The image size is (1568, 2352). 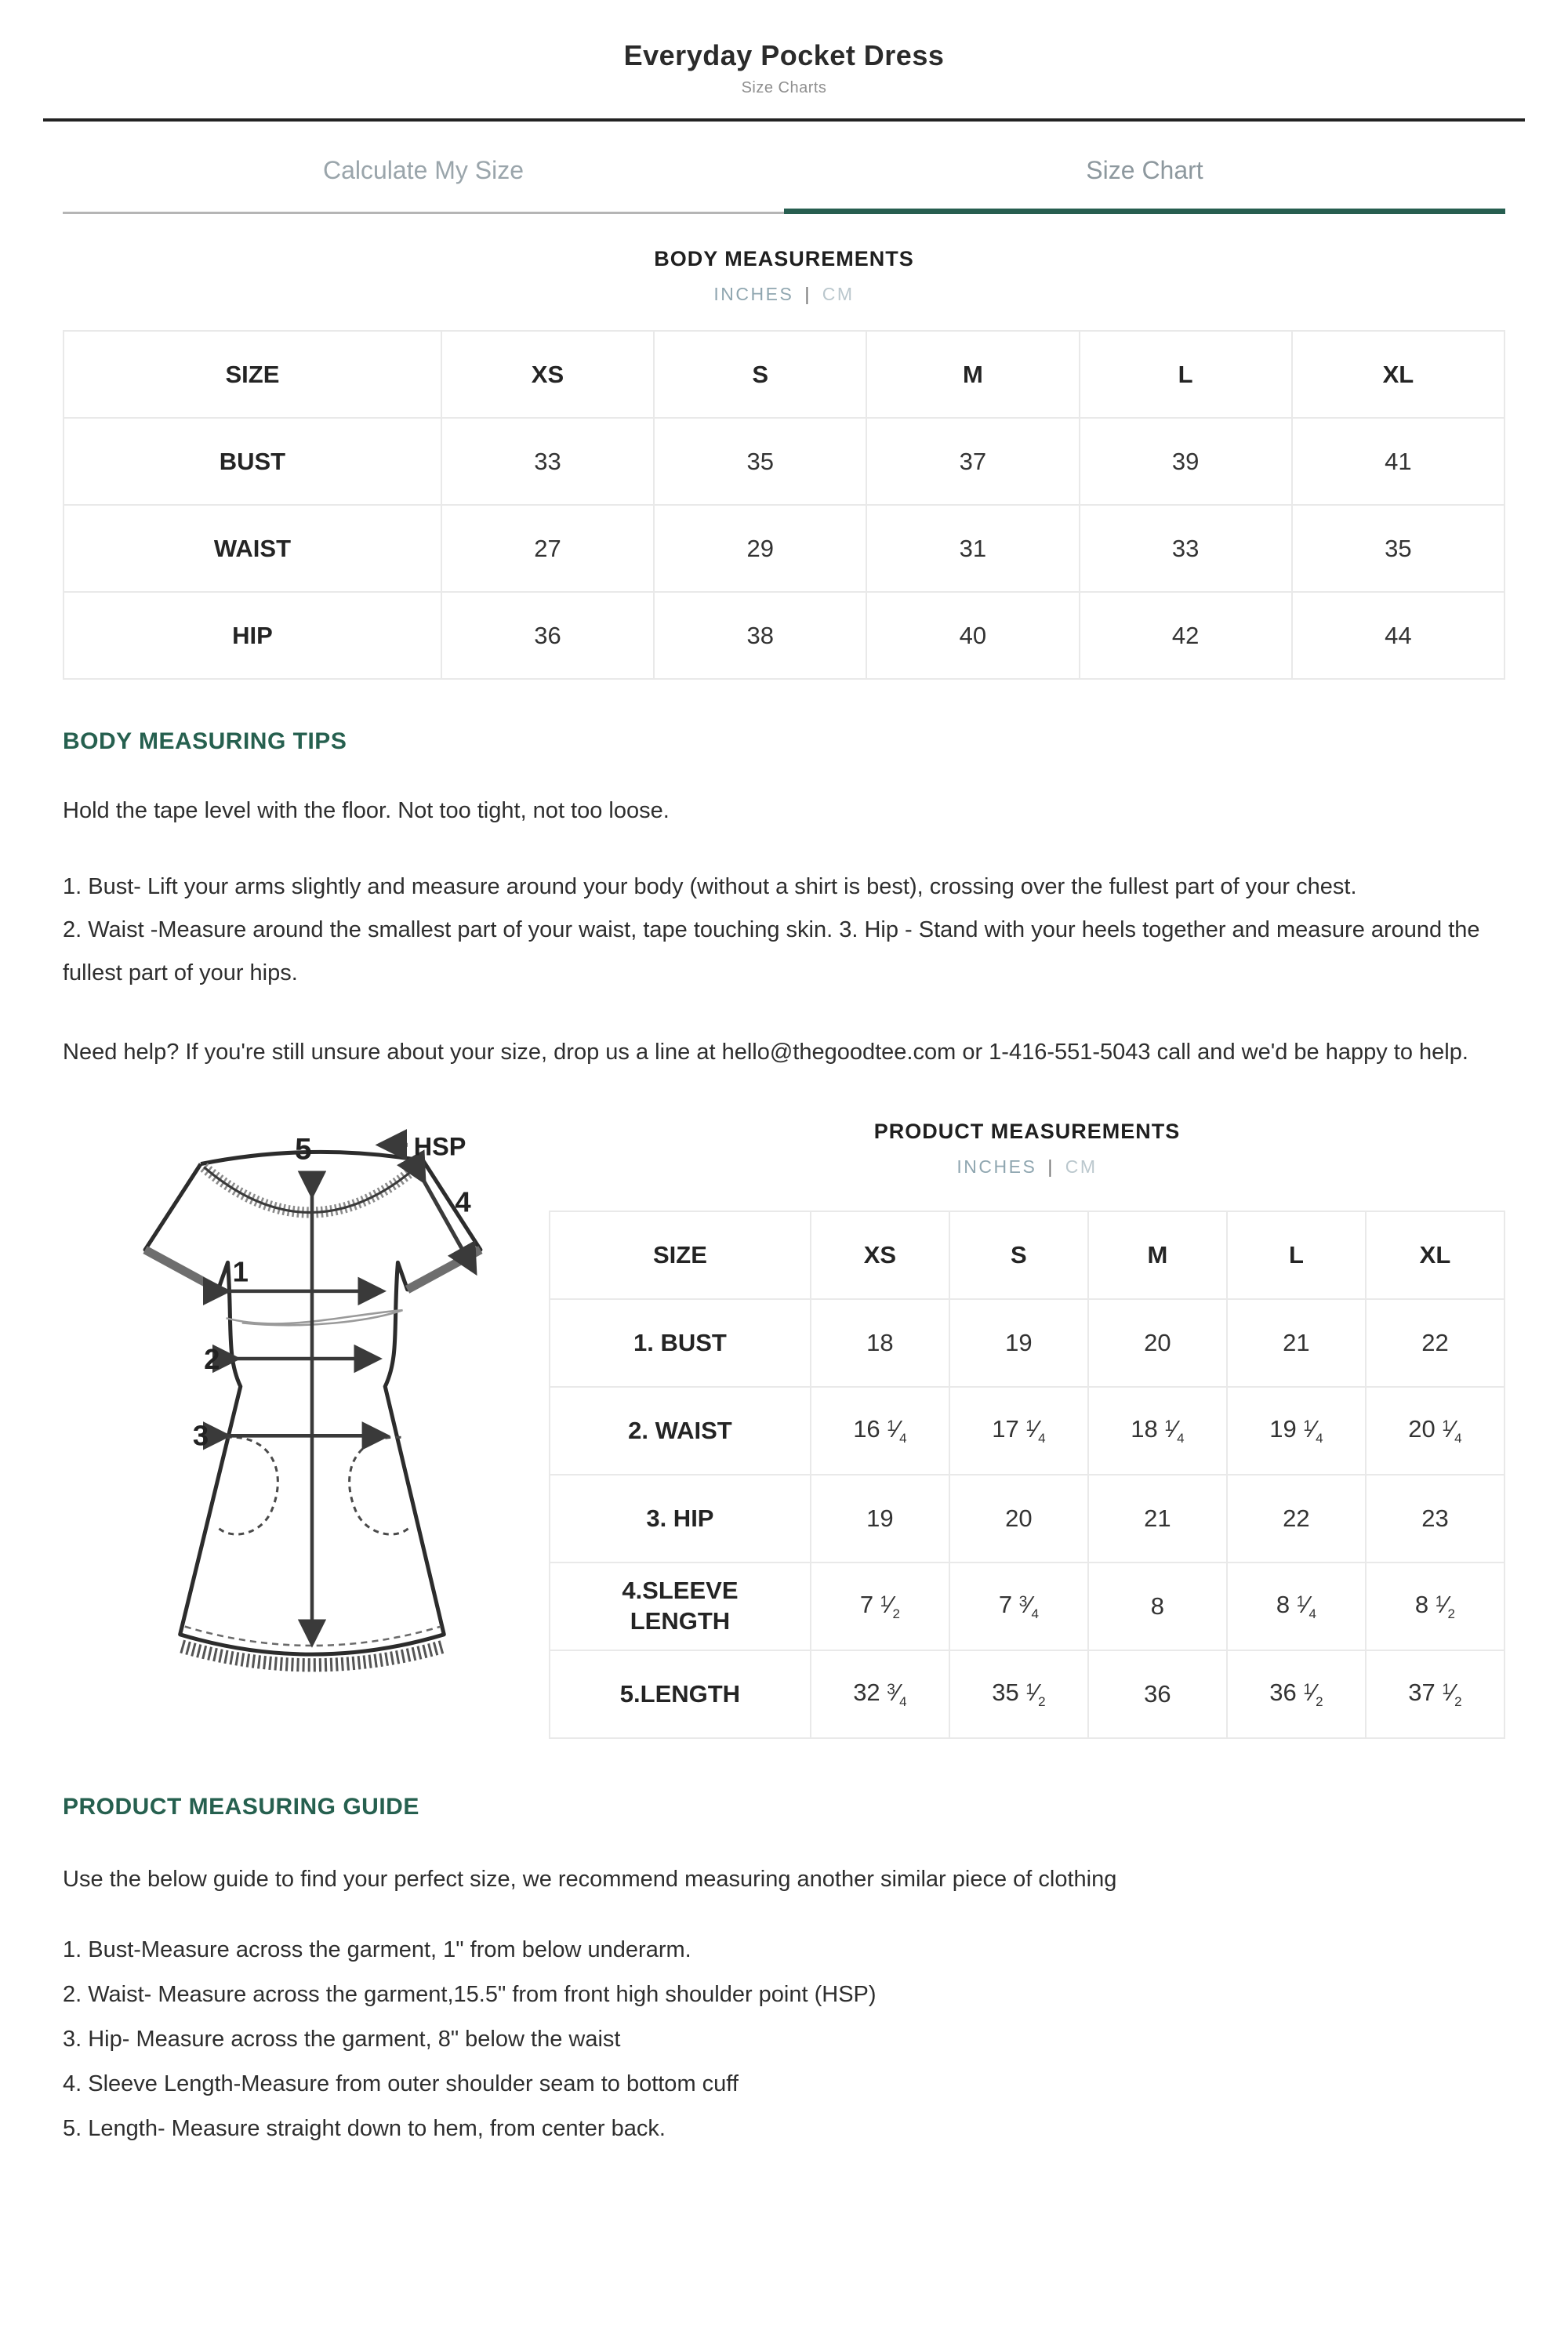 I want to click on table-row: WAIST 27 29 31 33 35, so click(x=784, y=548).